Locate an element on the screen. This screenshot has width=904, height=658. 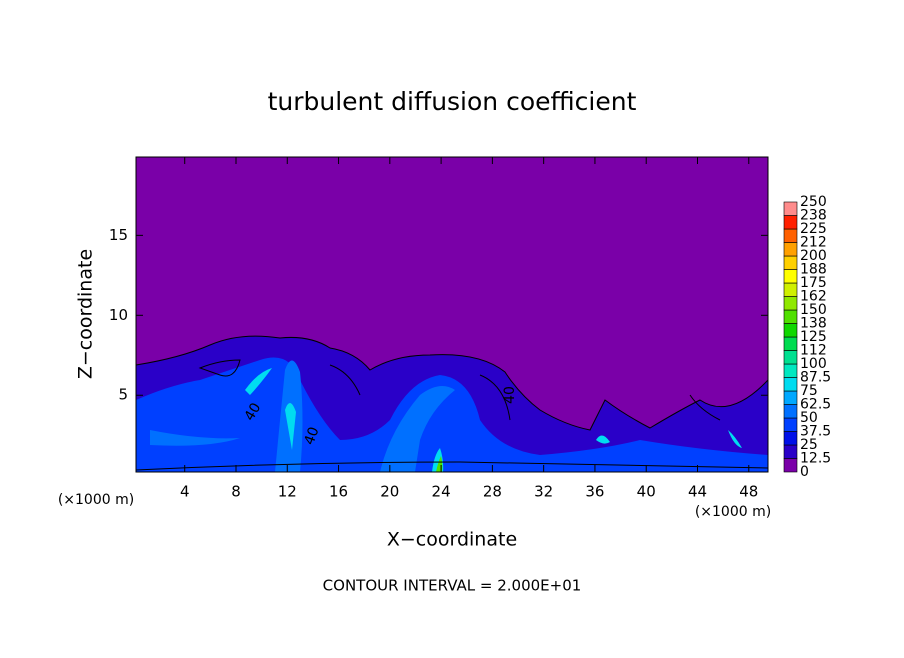
colorbar-label: 175 is located at coordinates (813, 283).